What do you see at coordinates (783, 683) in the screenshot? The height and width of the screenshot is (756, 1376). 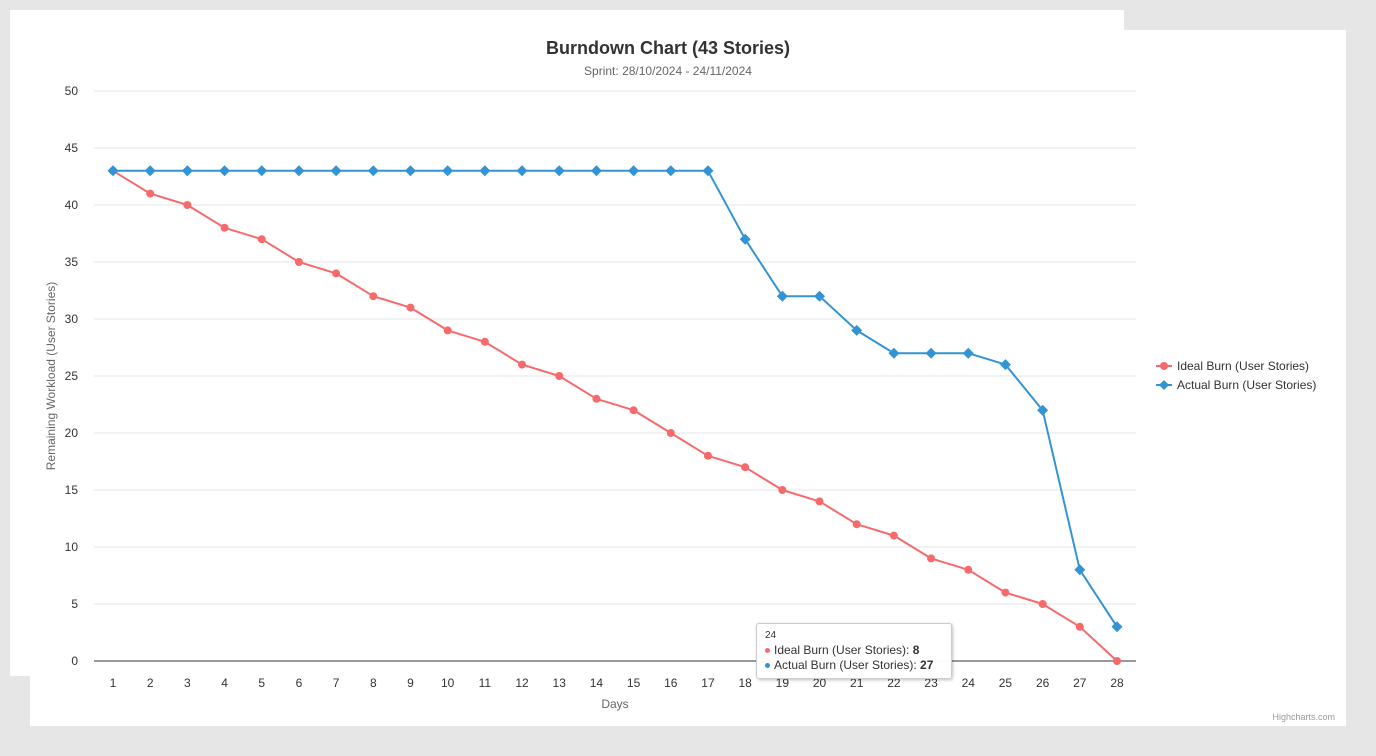 I see `x-tick-label: 19` at bounding box center [783, 683].